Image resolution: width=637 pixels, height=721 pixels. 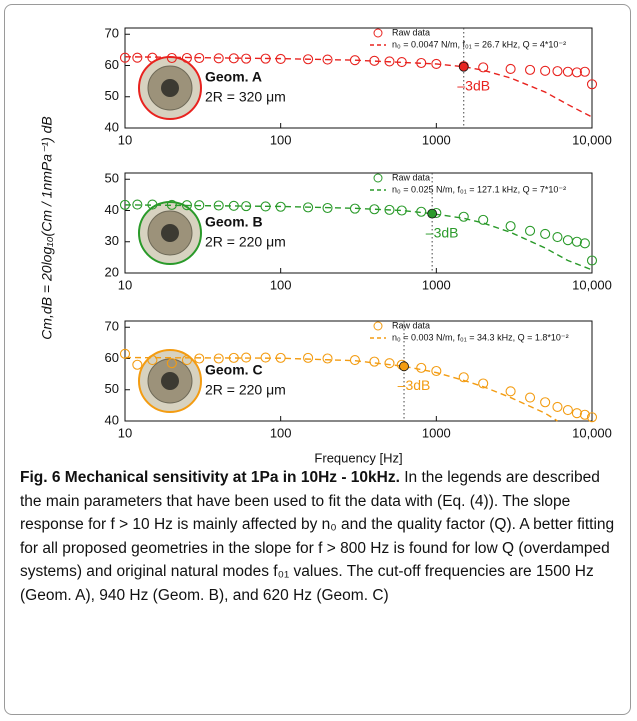 What do you see at coordinates (234, 222) in the screenshot?
I see `geometry-label: Geom. B` at bounding box center [234, 222].